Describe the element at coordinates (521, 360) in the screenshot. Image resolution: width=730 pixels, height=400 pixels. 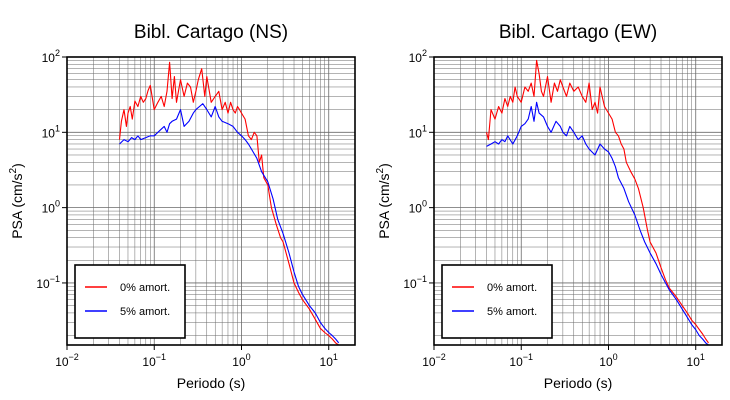
I see `chart-2-x-tick-label: 10⁻¹` at that location.